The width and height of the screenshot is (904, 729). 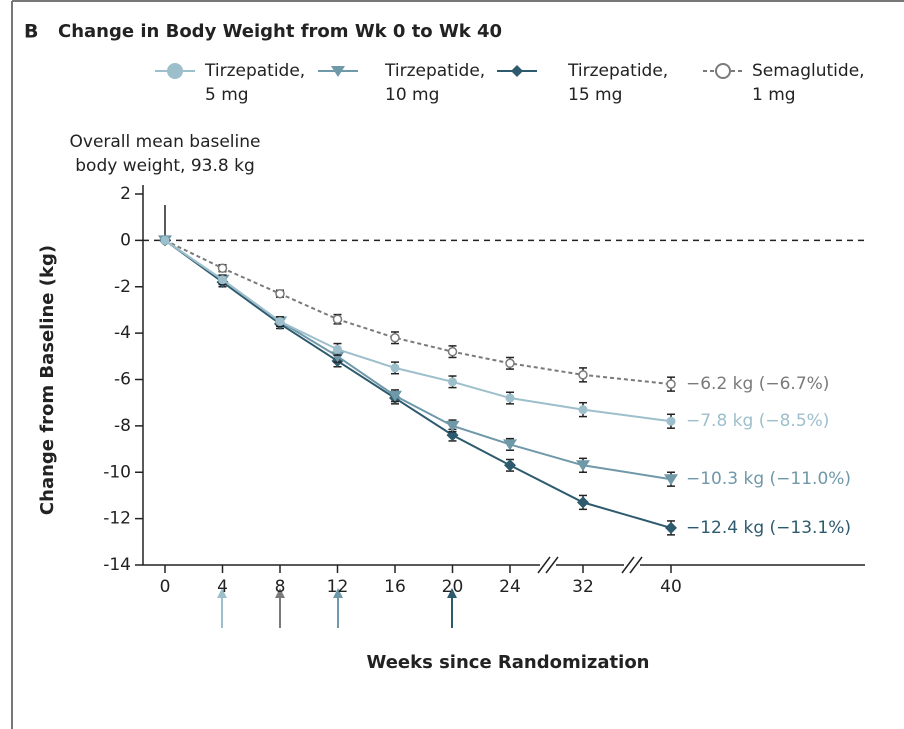 What do you see at coordinates (590, 565) in the screenshot?
I see `axis-break` at bounding box center [590, 565].